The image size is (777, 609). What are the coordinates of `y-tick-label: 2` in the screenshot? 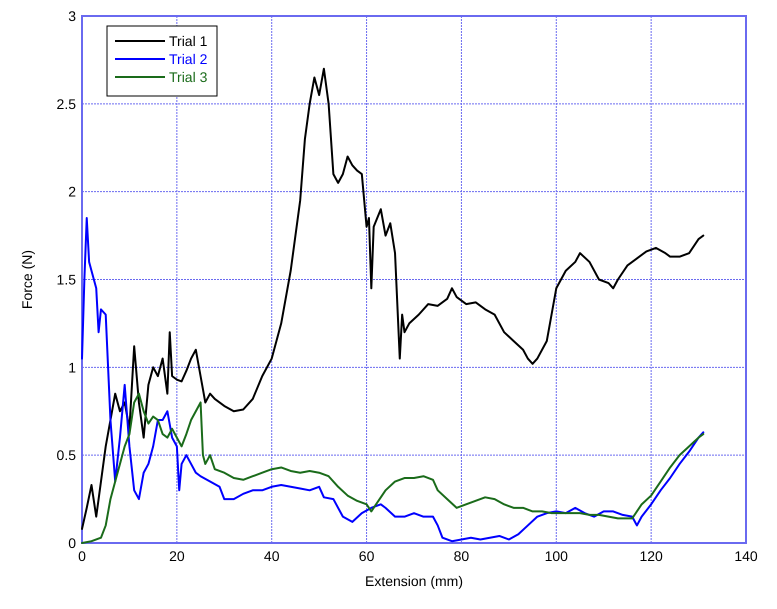 It's located at (72, 192).